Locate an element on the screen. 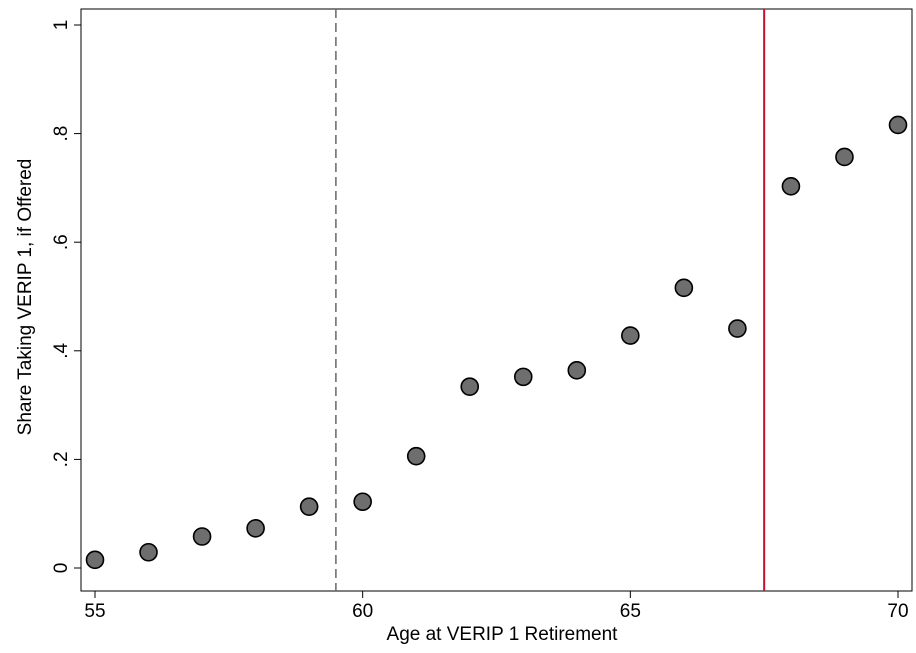 This screenshot has width=916, height=653. y-tick-label: .6 is located at coordinates (61, 242).